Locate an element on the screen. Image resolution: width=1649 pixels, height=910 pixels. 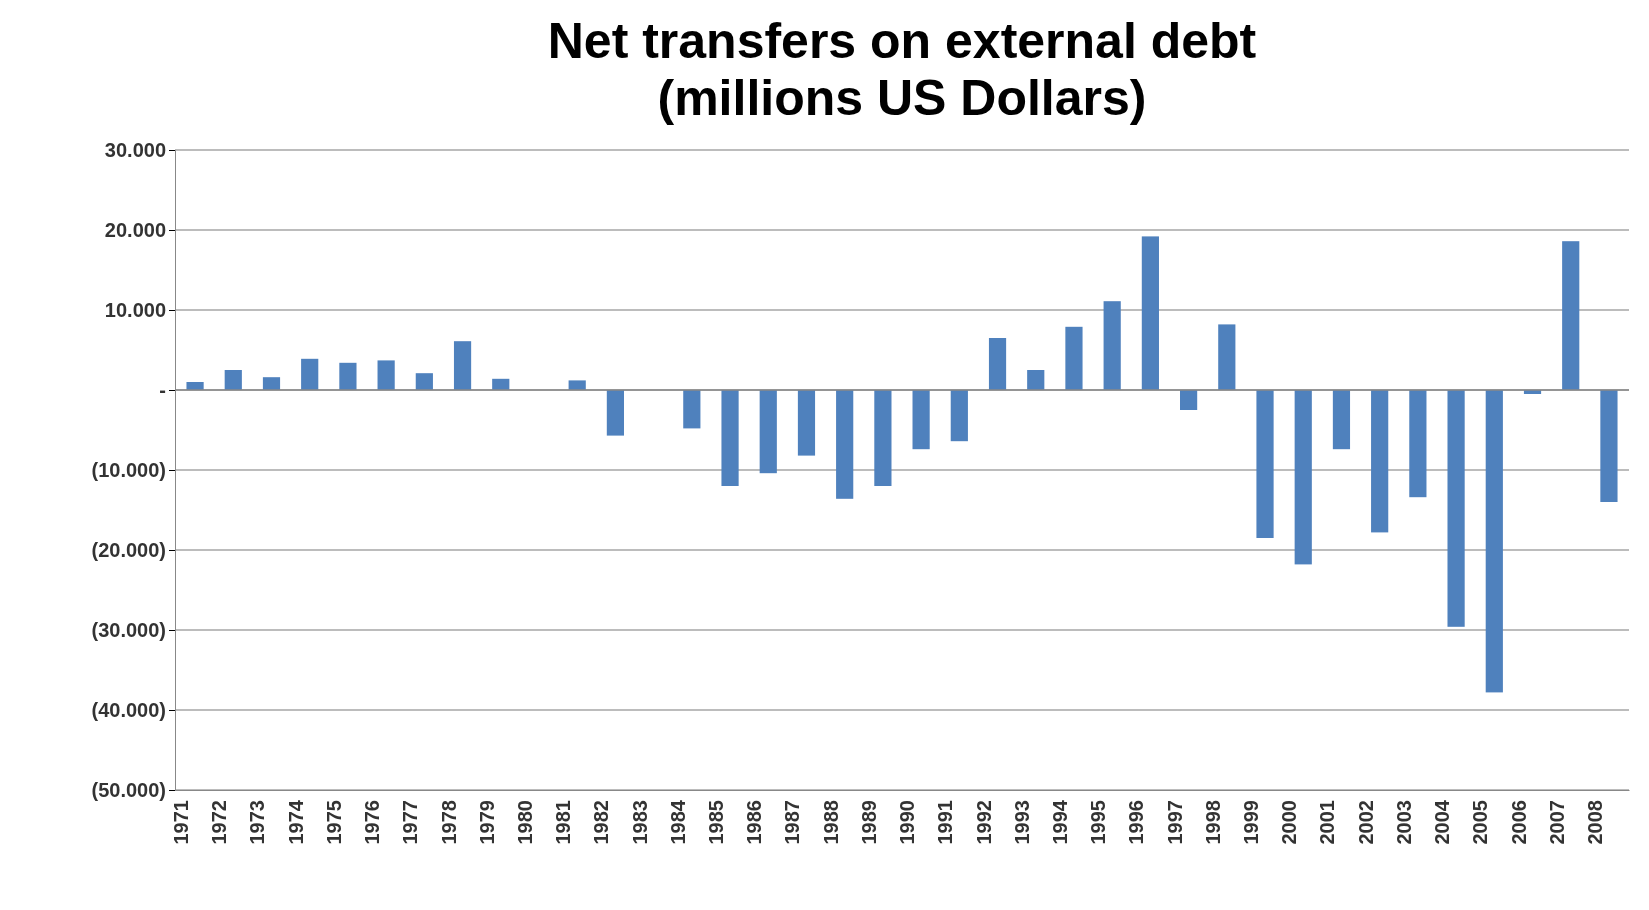
x-tick-label: 1977 is located at coordinates (410, 822).